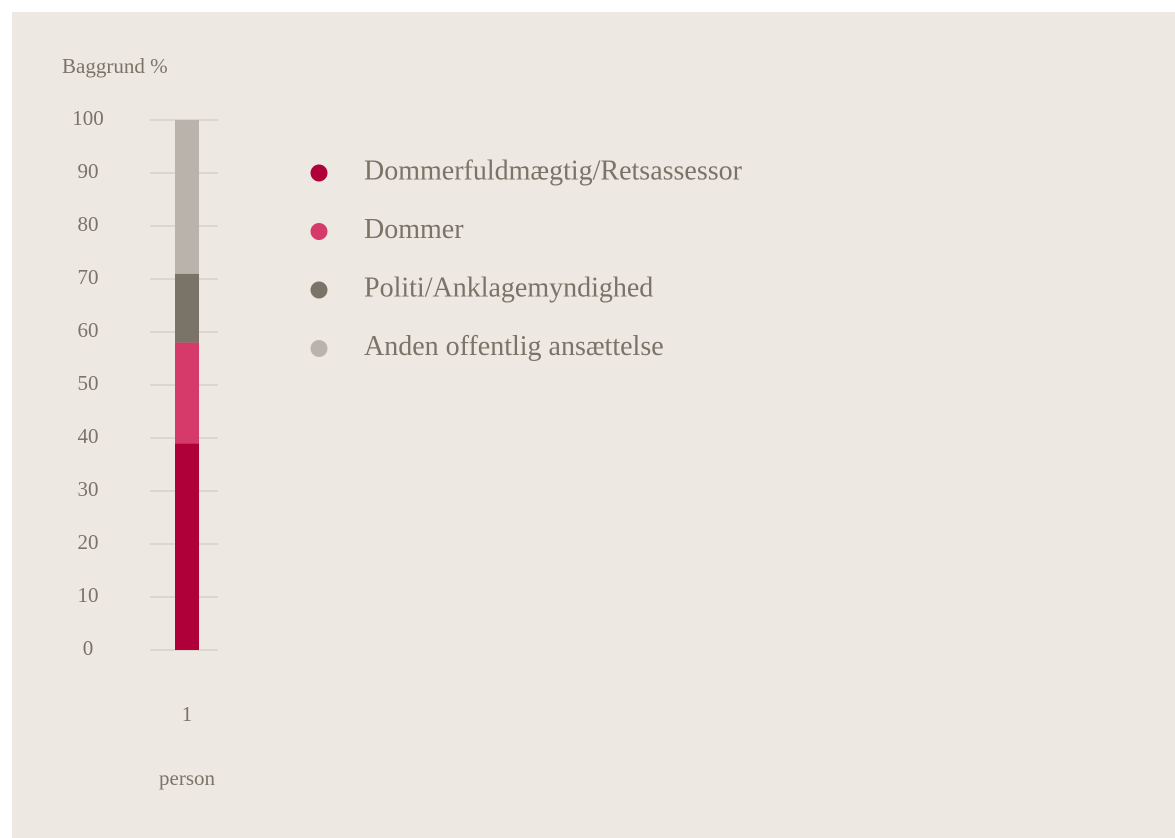  Describe the element at coordinates (187, 778) in the screenshot. I see `x-axis-label: person` at that location.